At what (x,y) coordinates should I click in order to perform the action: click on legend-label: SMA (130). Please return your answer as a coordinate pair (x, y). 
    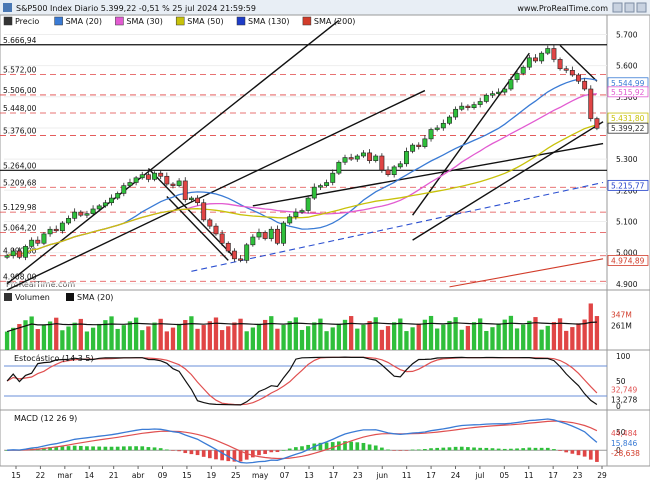
    Looking at the image, I should click on (269, 21).